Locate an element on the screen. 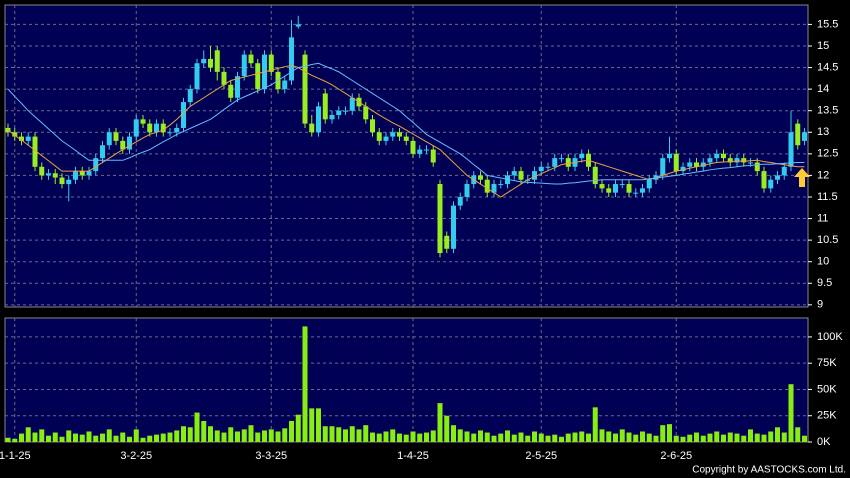 This screenshot has height=478, width=850. y-tick-label: 25K is located at coordinates (827, 416).